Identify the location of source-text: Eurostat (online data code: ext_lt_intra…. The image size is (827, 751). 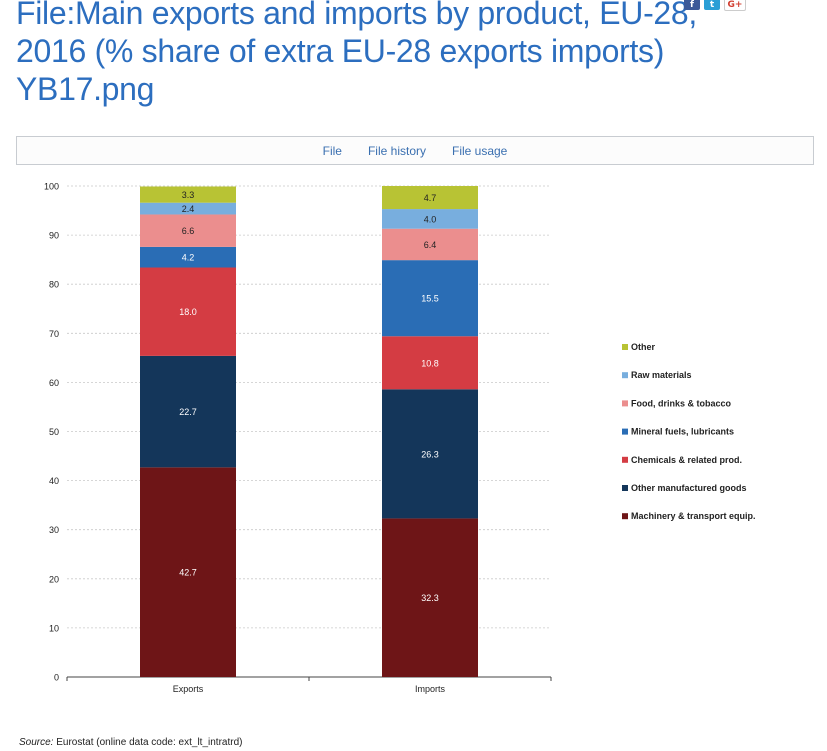
(149, 742).